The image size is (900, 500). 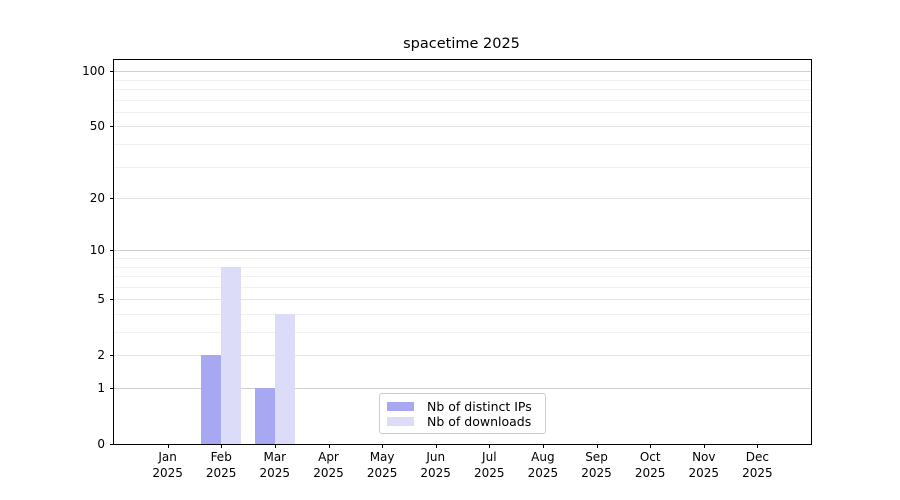 What do you see at coordinates (97, 250) in the screenshot?
I see `y-axis-label-10: 10` at bounding box center [97, 250].